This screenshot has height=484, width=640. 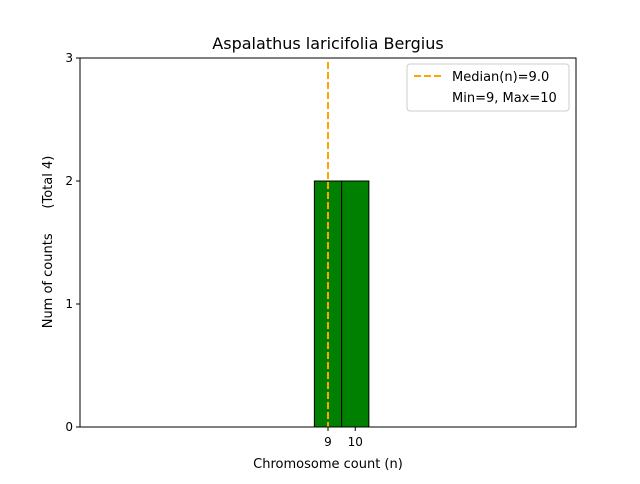 I want to click on y-tick-label-3: 3, so click(x=69, y=58).